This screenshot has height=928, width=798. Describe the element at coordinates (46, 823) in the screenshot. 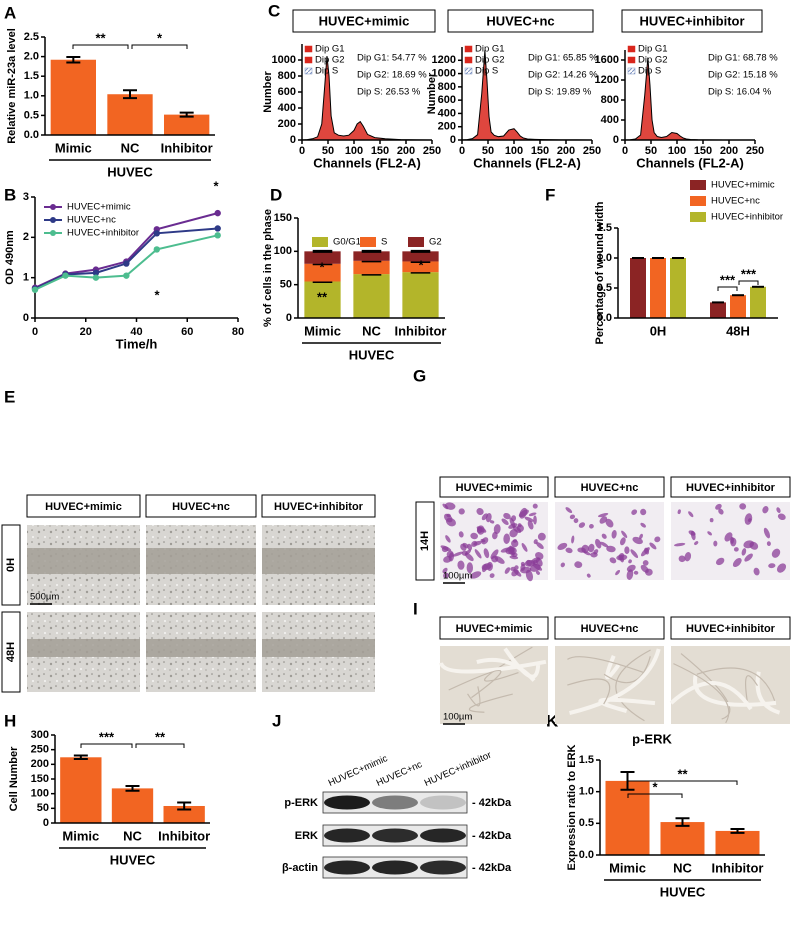

I see `y-tick-label: 0` at that location.